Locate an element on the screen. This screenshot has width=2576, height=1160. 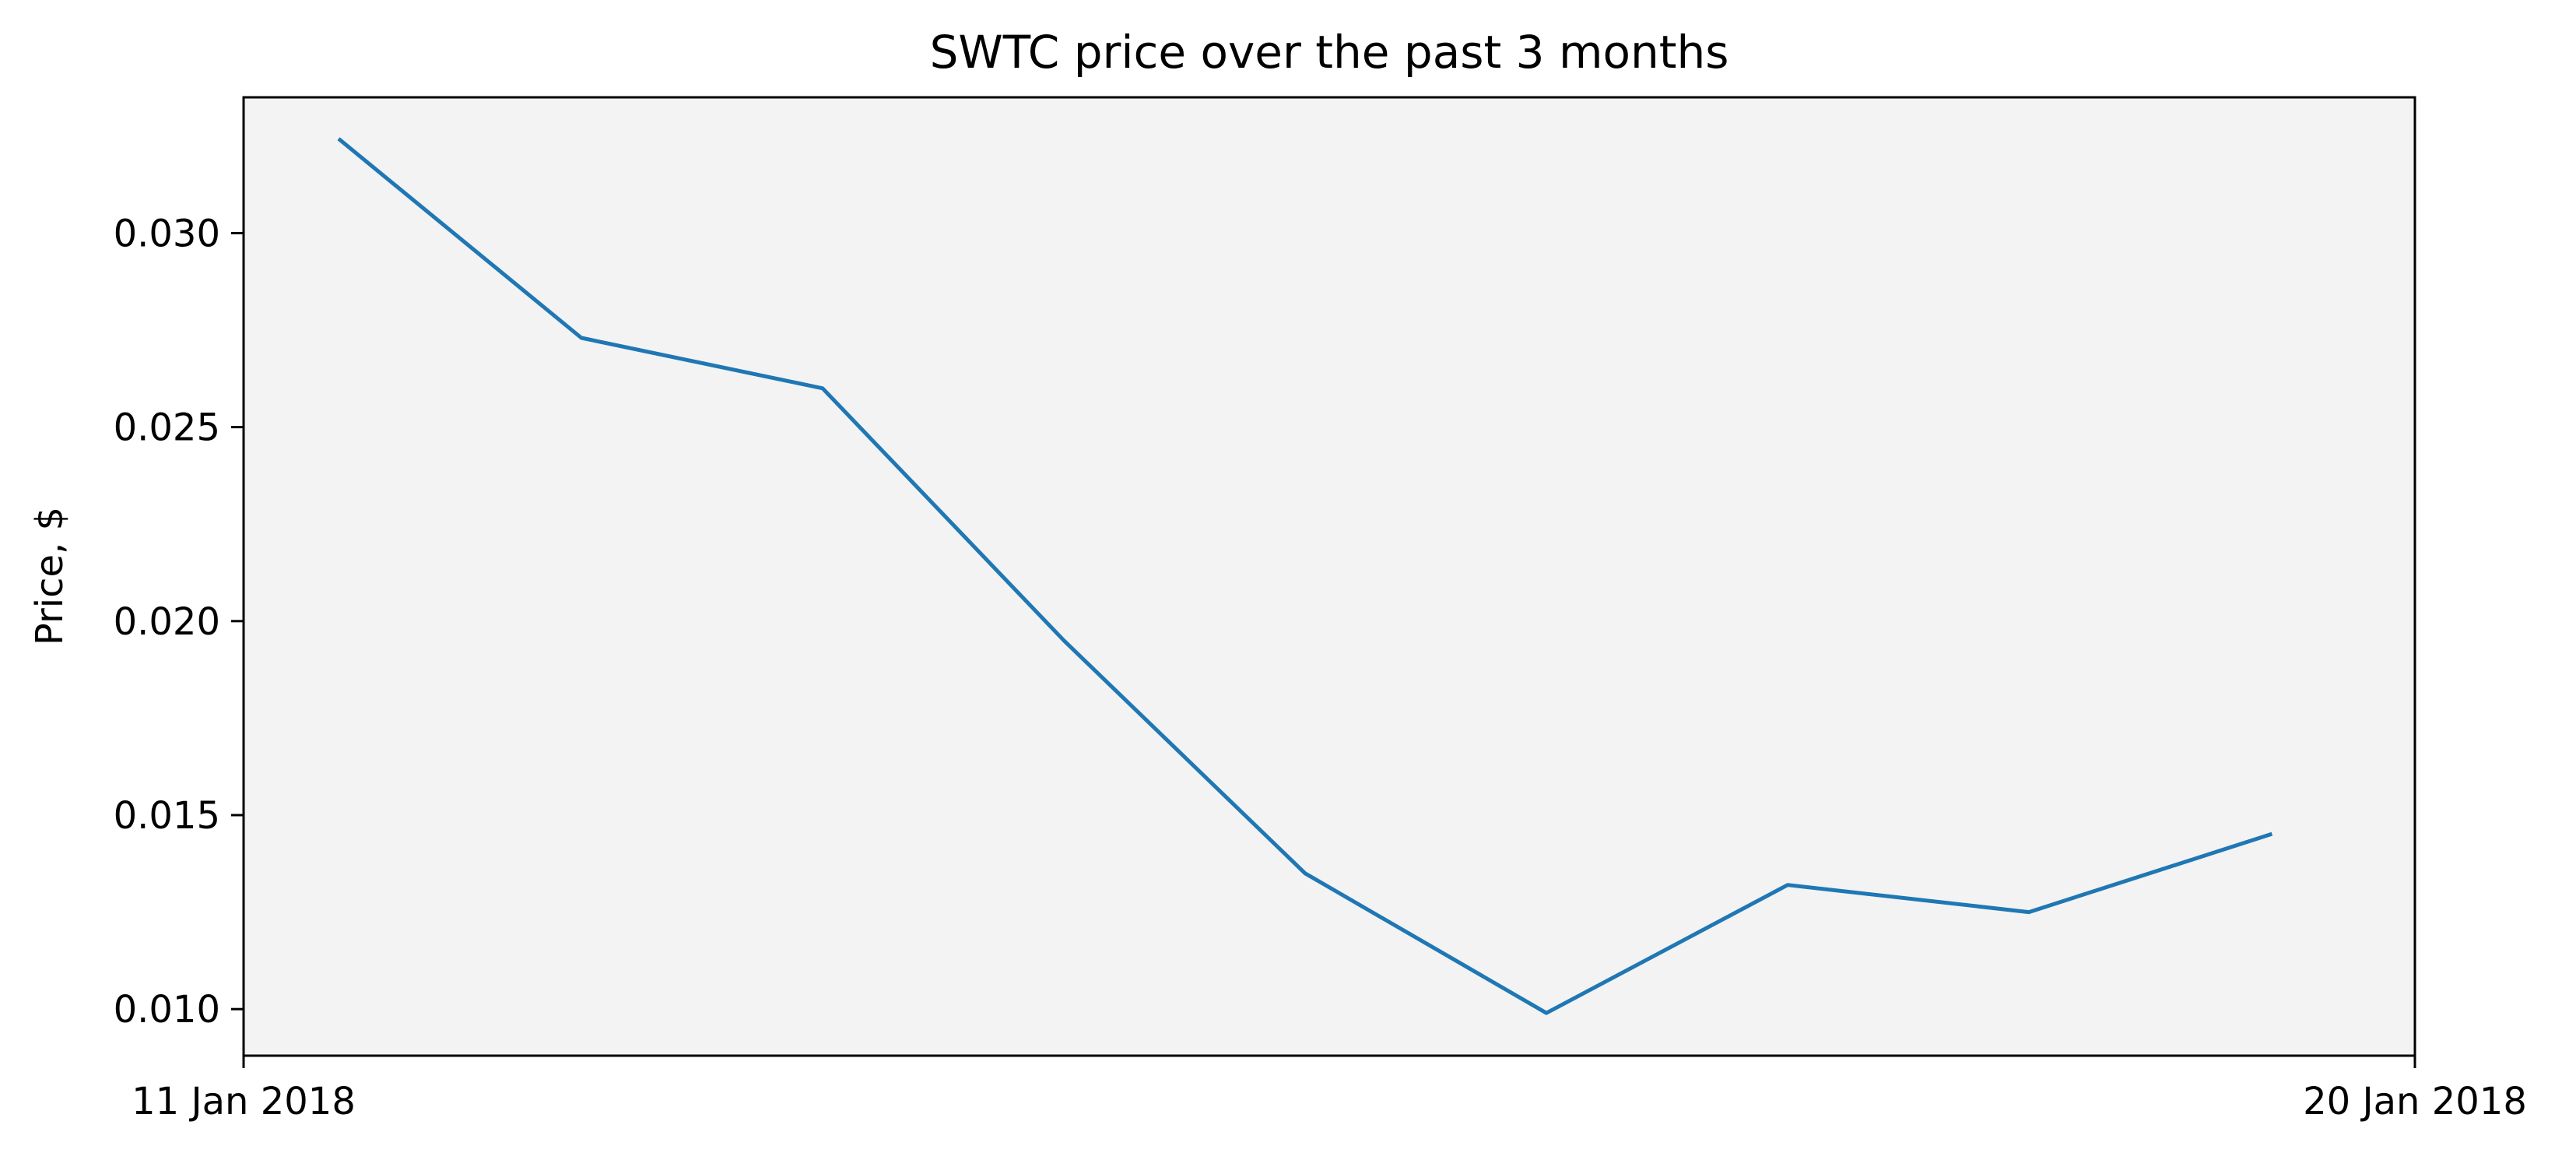
y-tick-label: 0.025 is located at coordinates (167, 428).